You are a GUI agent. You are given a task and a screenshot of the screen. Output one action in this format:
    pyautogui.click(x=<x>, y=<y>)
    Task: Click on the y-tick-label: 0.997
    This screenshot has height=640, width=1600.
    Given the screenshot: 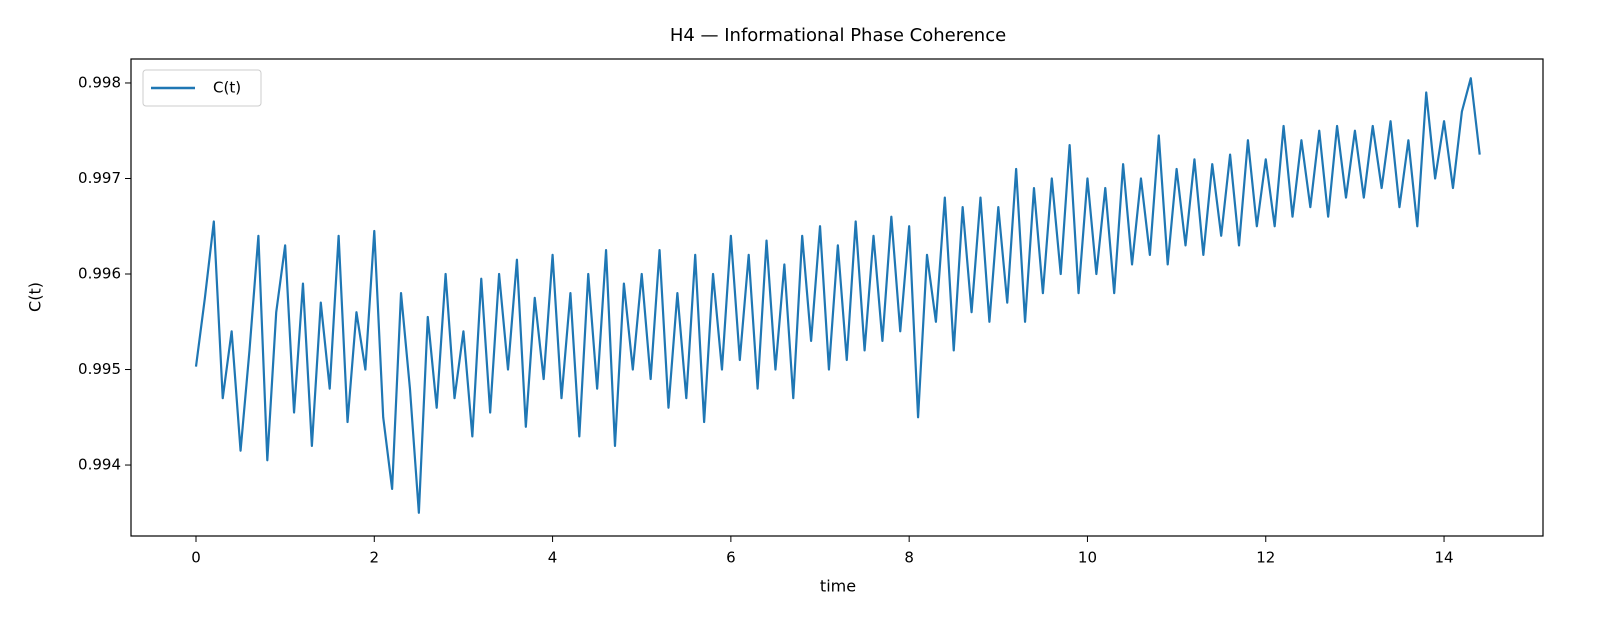 What is the action you would take?
    pyautogui.click(x=99, y=178)
    